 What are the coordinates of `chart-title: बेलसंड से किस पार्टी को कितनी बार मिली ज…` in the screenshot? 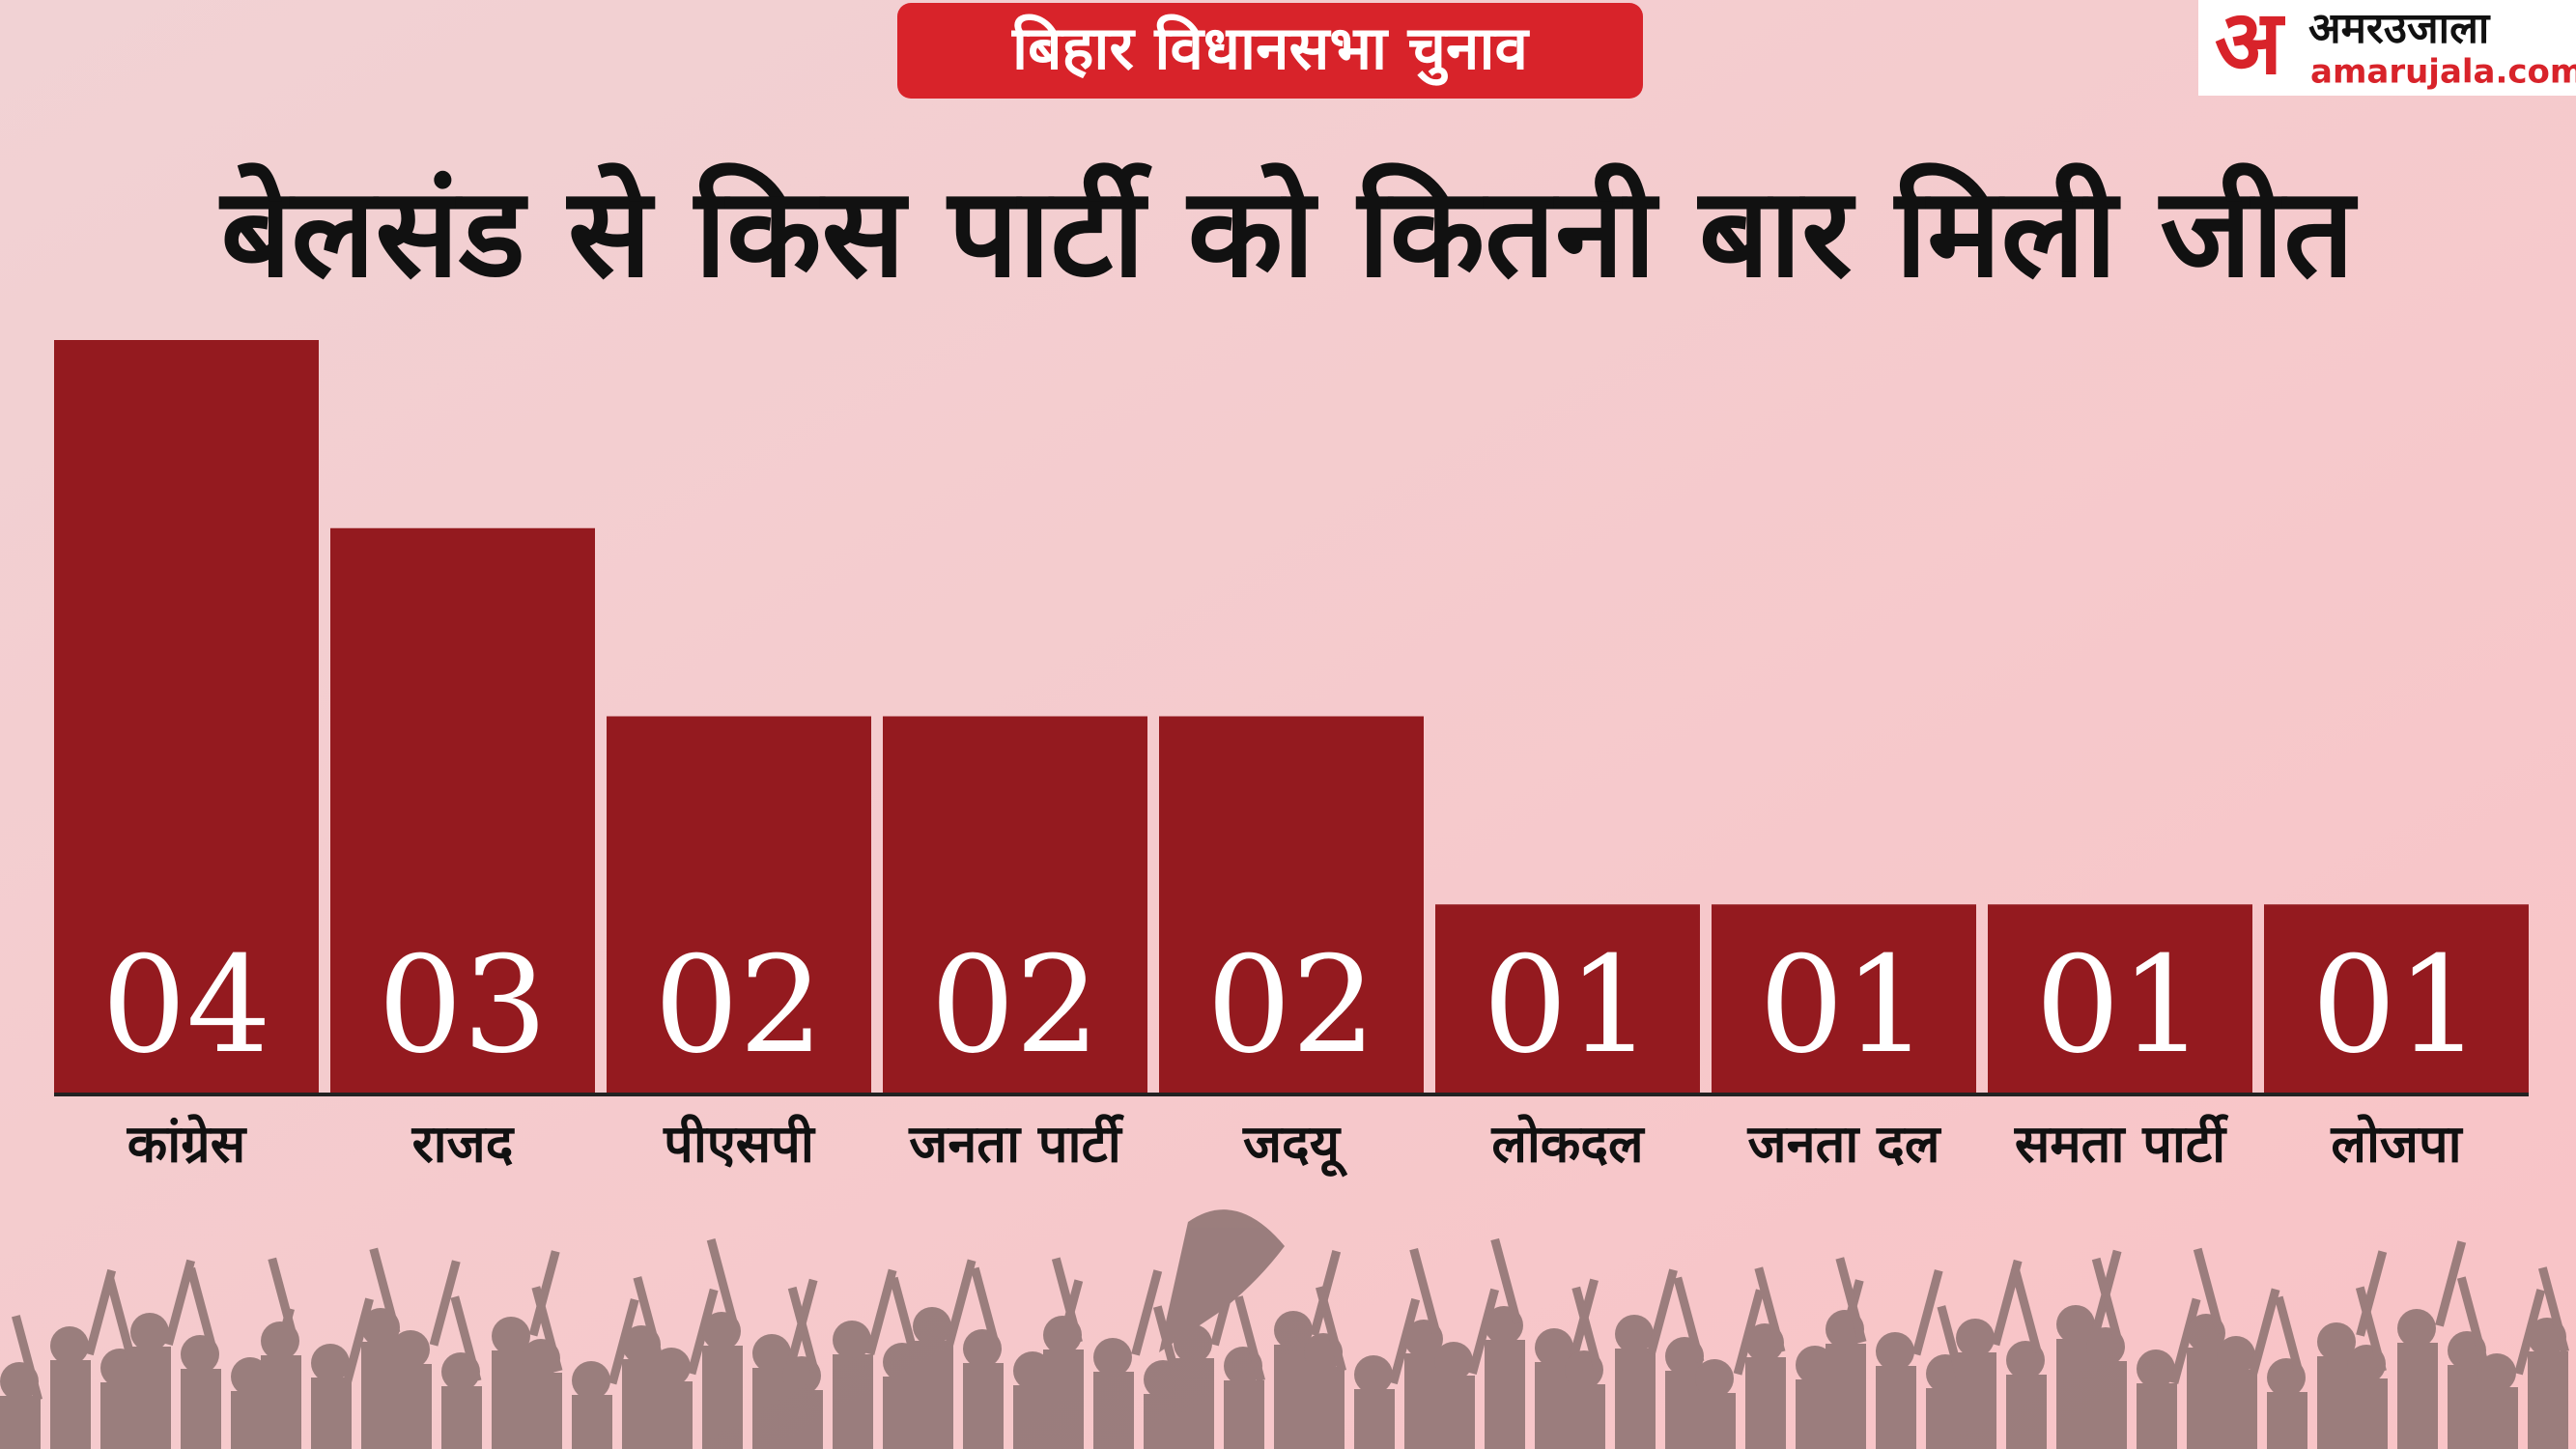 It's located at (1289, 233).